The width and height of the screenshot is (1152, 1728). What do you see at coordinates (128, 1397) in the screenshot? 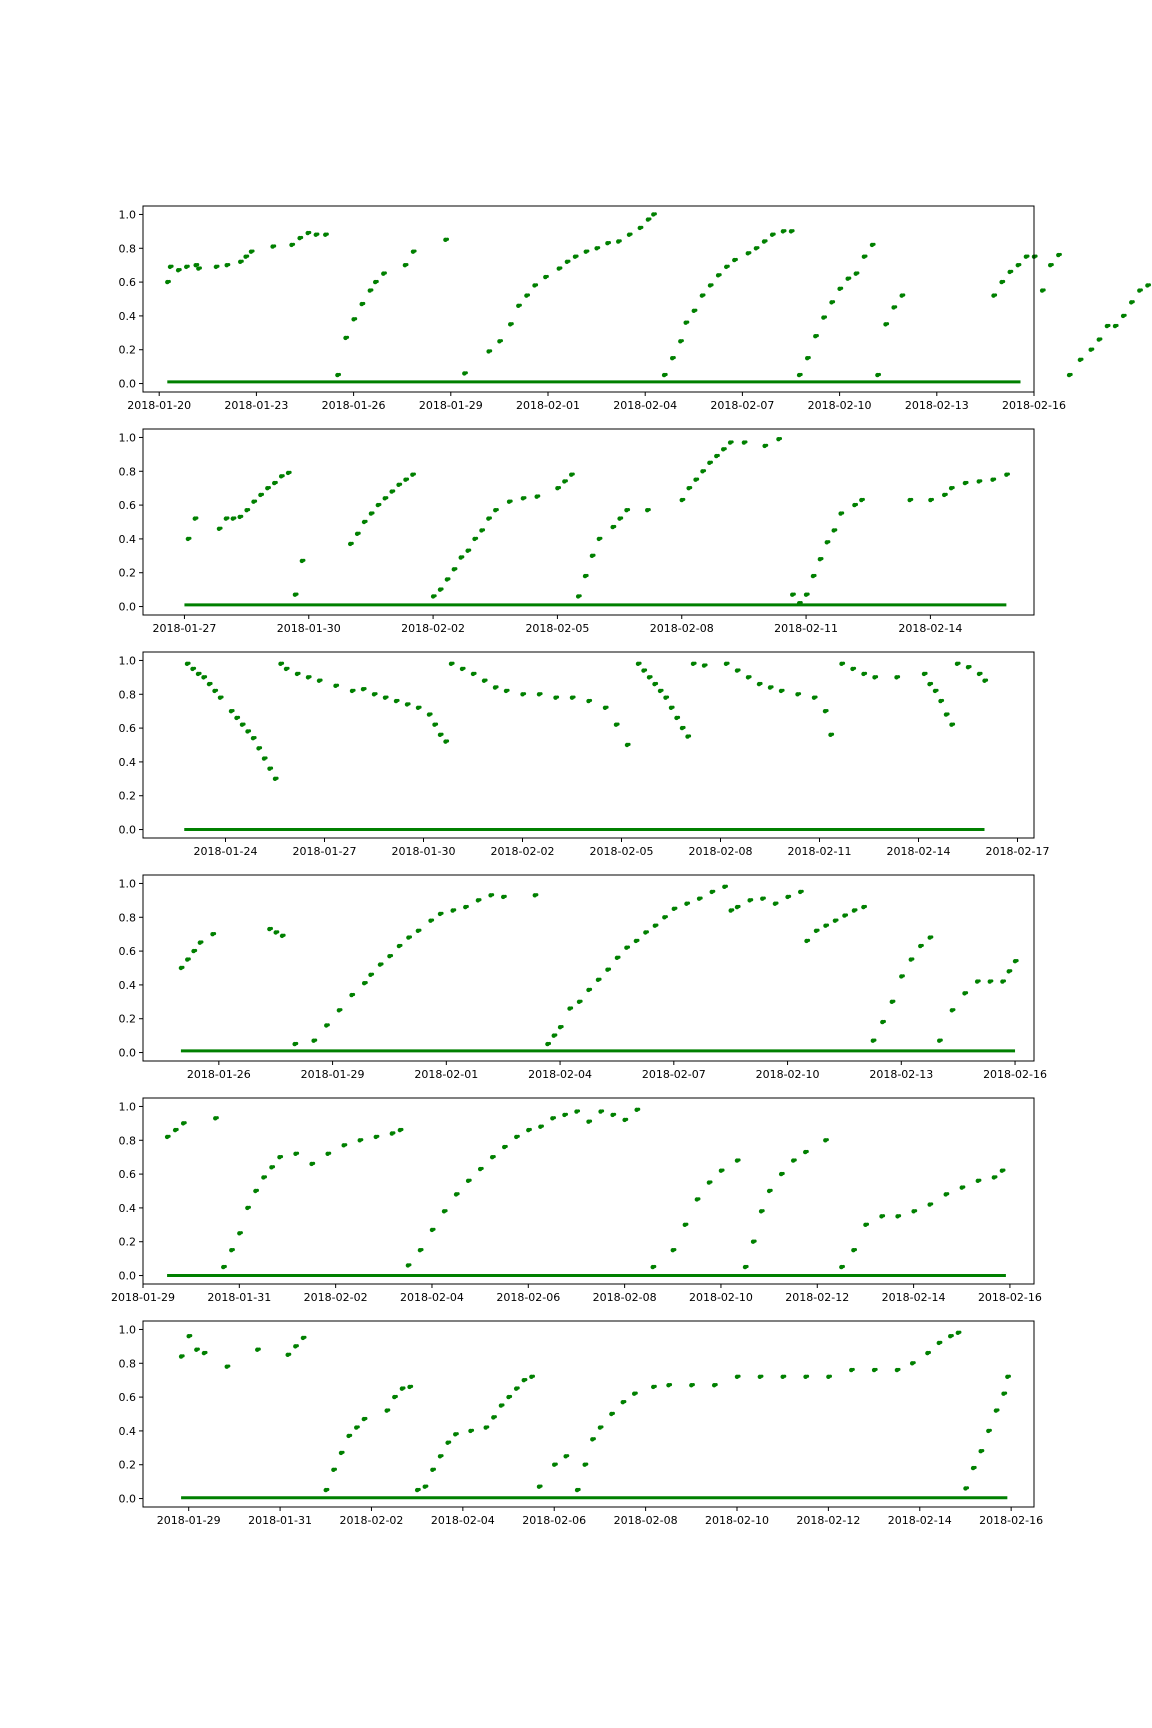
I see `y-tick-label: 0.6` at bounding box center [128, 1397].